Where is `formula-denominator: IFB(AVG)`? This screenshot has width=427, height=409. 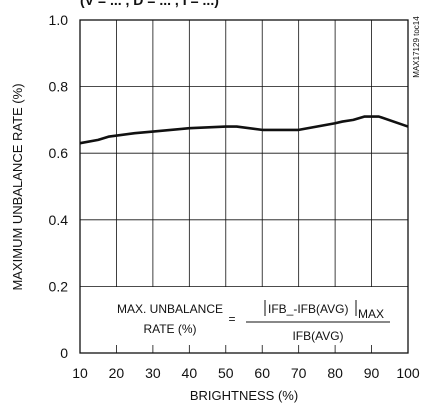 formula-denominator: IFB(AVG) is located at coordinates (317, 336).